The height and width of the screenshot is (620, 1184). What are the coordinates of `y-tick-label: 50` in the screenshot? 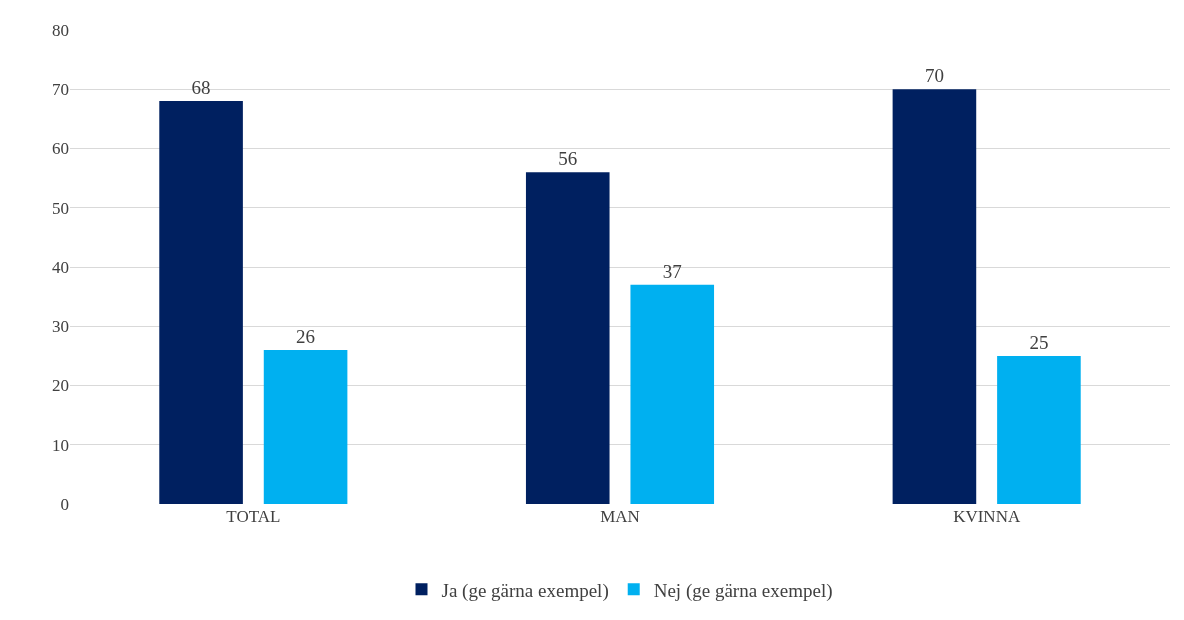 It's located at (60, 208).